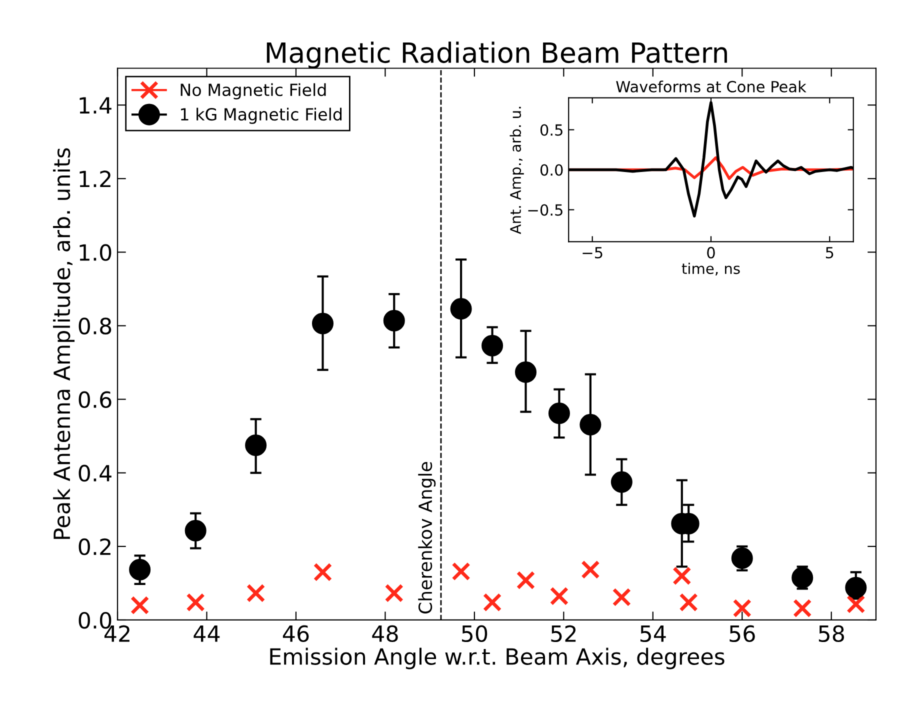 This screenshot has width=904, height=711. Describe the element at coordinates (427, 538) in the screenshot. I see `ref-line-label: Cherenkov Angle` at that location.